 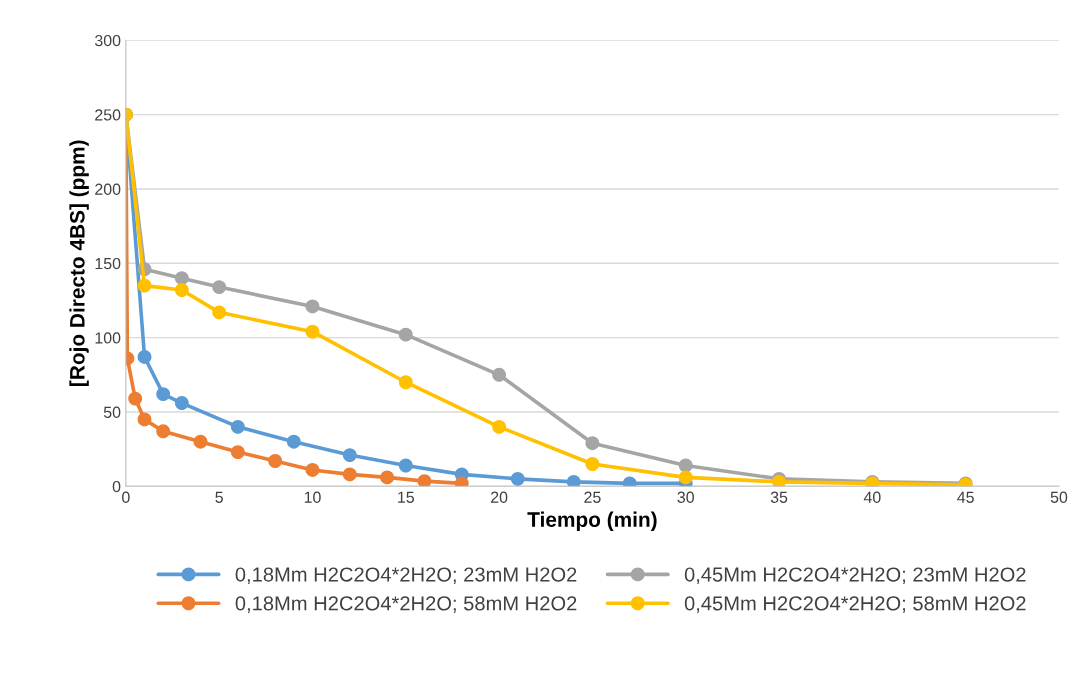 I want to click on x-tick-label: 10, so click(x=312, y=497).